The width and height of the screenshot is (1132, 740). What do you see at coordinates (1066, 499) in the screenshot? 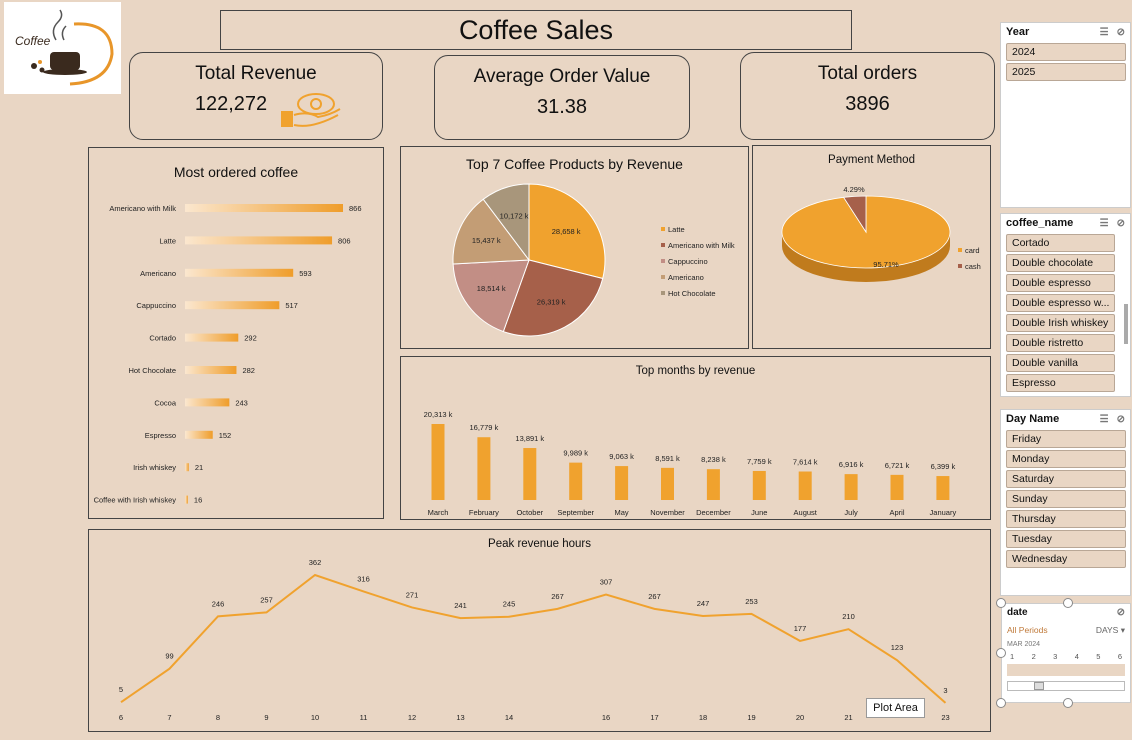
I see `slicer-item-day: Sunday` at bounding box center [1066, 499].